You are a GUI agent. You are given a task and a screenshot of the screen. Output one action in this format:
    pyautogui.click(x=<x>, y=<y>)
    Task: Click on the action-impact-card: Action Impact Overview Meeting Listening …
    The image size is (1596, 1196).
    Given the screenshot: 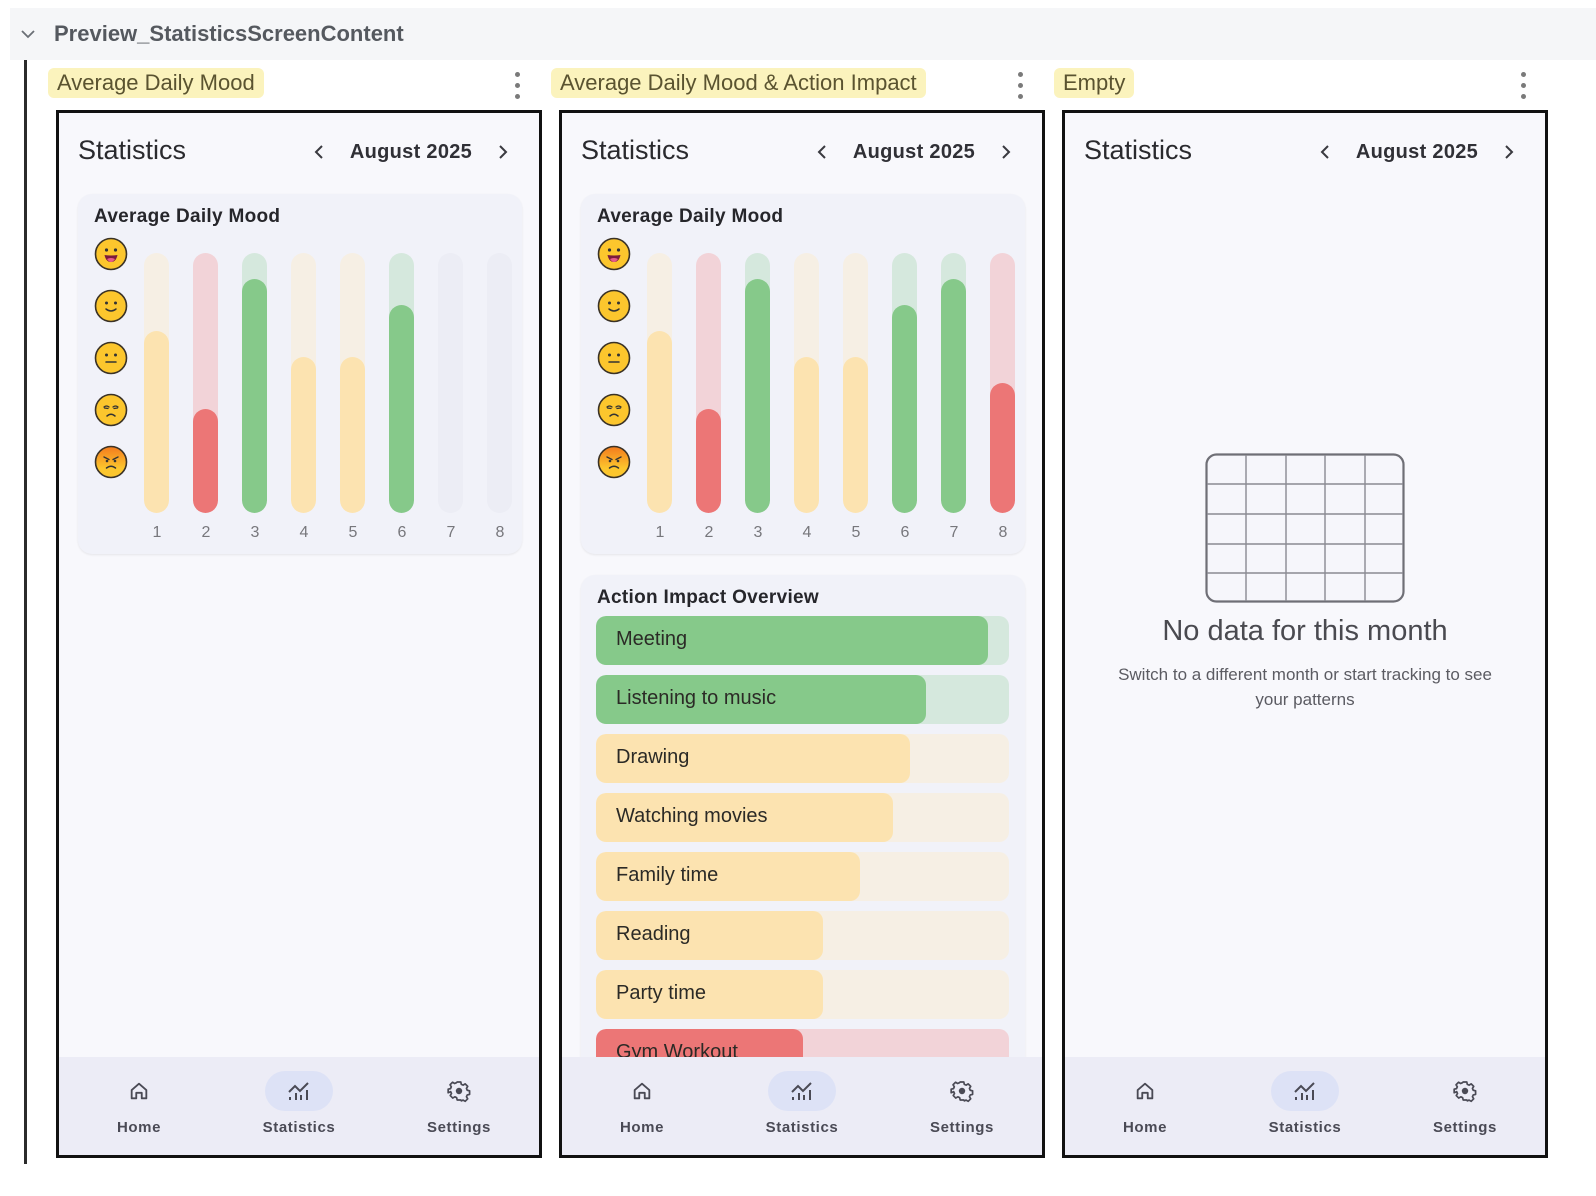 What is the action you would take?
    pyautogui.click(x=803, y=855)
    